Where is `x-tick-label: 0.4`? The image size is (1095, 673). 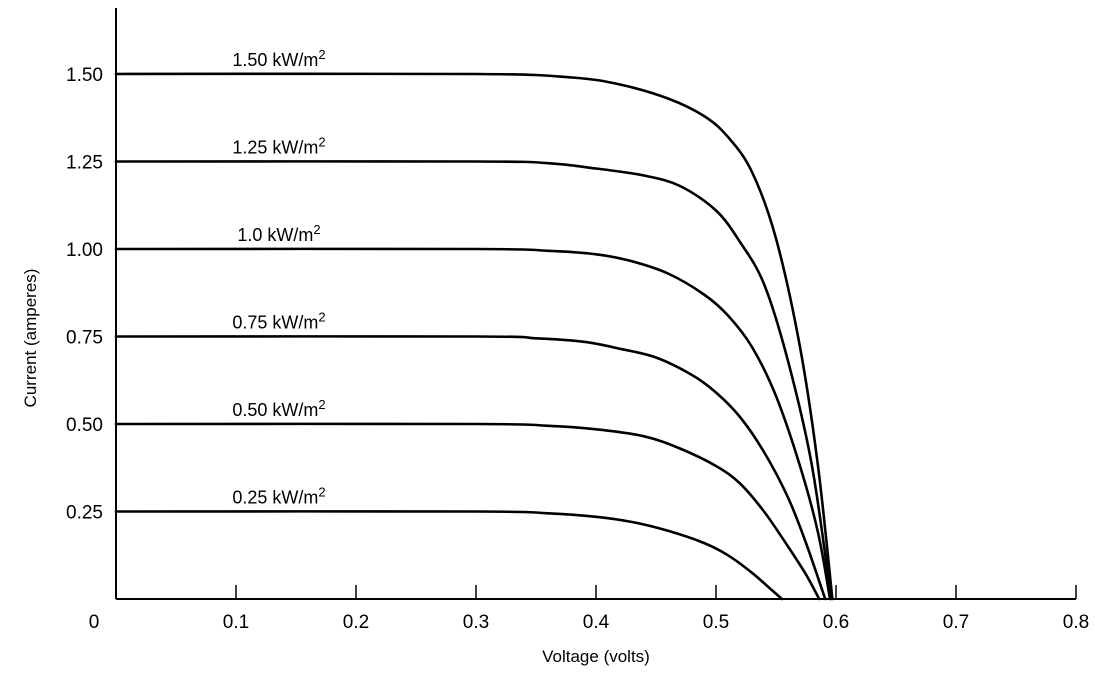 x-tick-label: 0.4 is located at coordinates (596, 622).